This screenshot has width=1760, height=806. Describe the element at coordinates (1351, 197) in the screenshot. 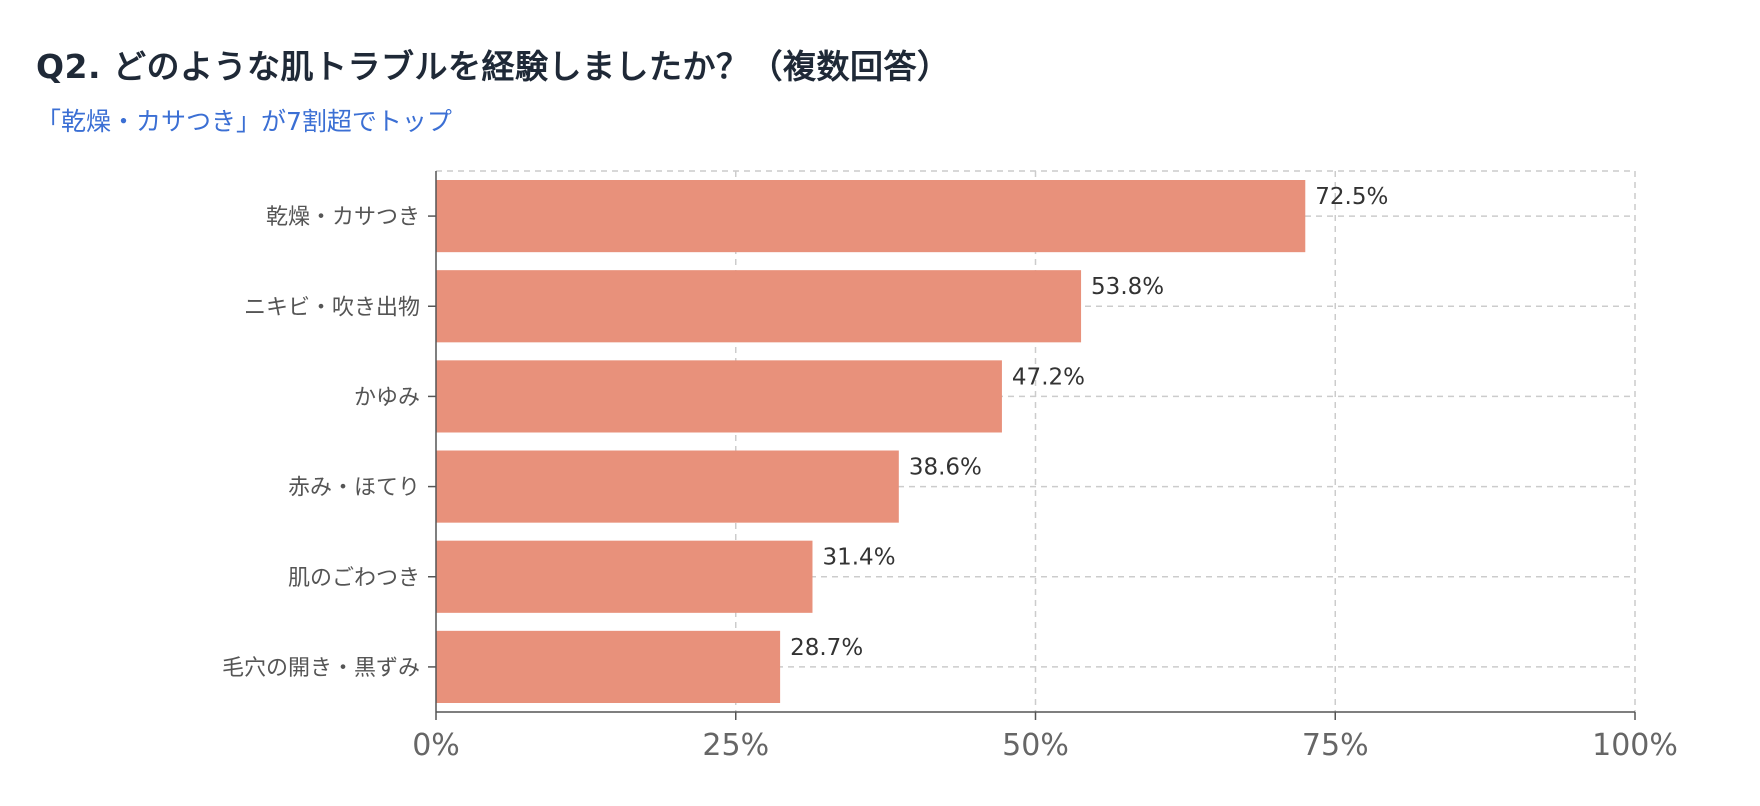

I see `data-label: 72.5%` at that location.